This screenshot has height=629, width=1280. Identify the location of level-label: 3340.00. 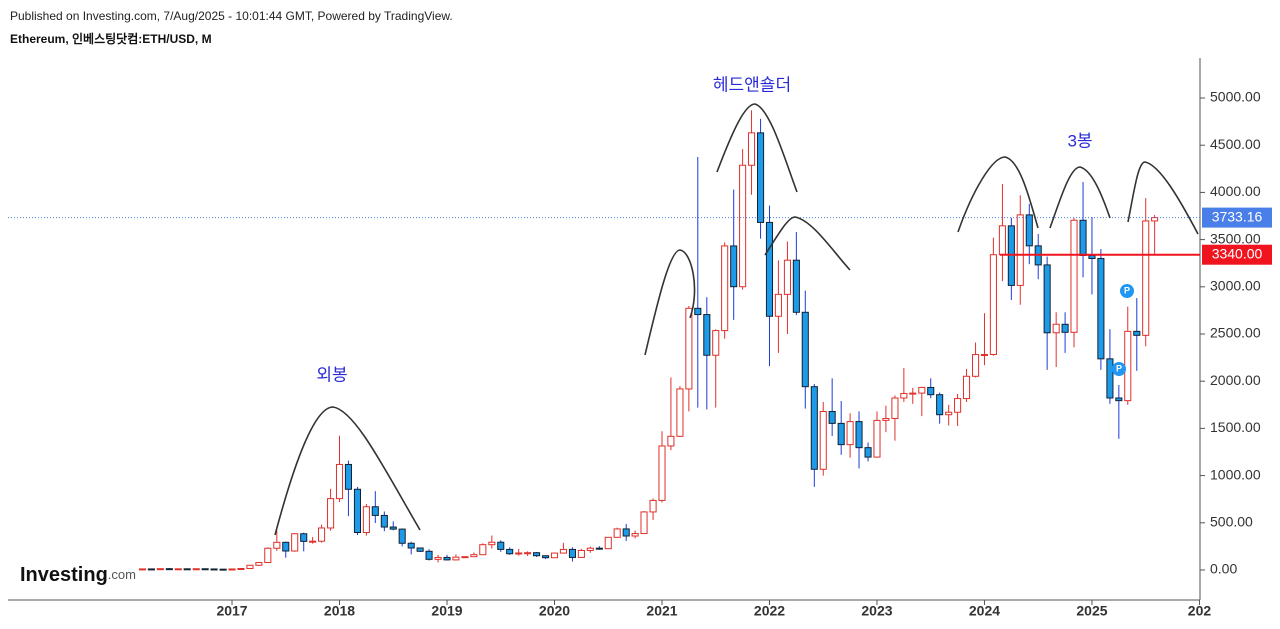
(1237, 253).